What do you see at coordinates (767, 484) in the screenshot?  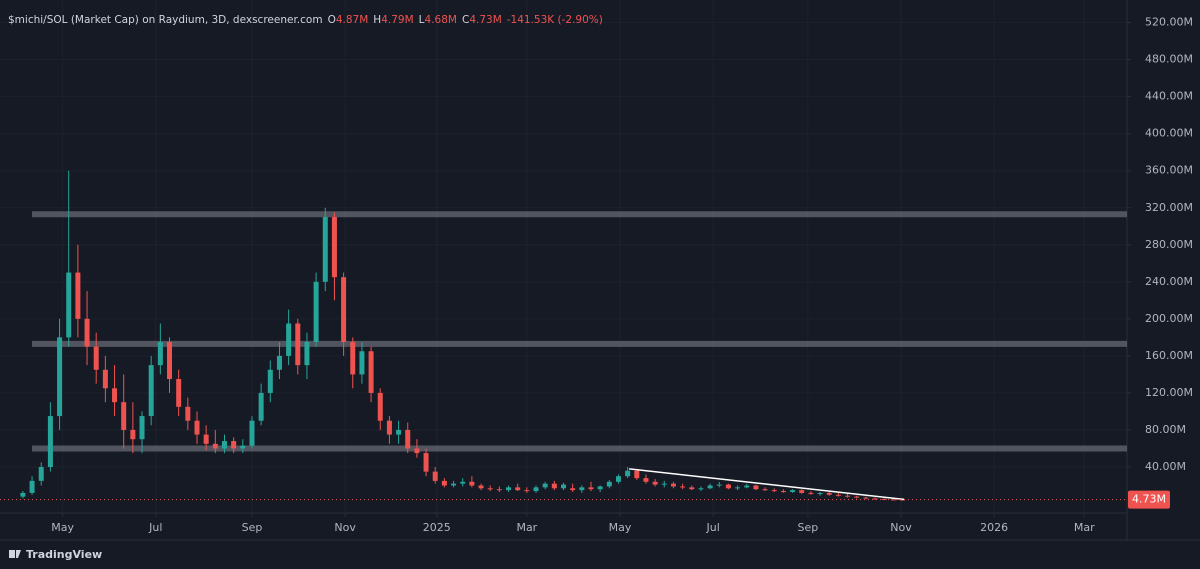 I see `trend-line` at bounding box center [767, 484].